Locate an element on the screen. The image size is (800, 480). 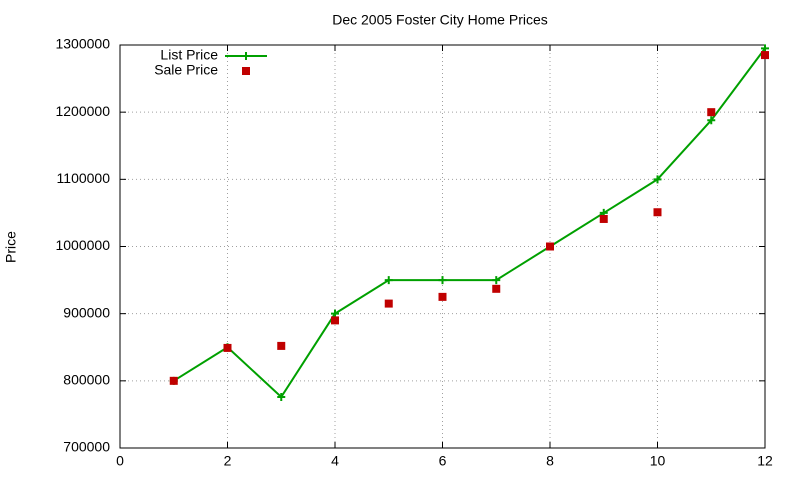
y-tick-label: 1100000 is located at coordinates (84, 178).